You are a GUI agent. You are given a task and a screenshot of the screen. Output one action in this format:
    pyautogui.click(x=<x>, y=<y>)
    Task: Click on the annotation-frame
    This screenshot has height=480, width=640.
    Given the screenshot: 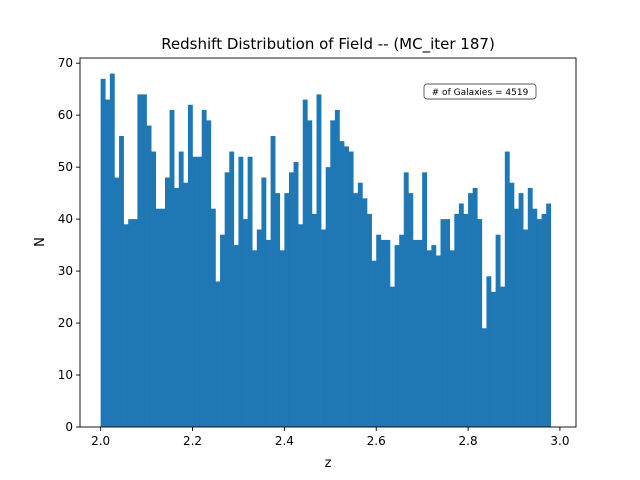 What is the action you would take?
    pyautogui.click(x=480, y=91)
    